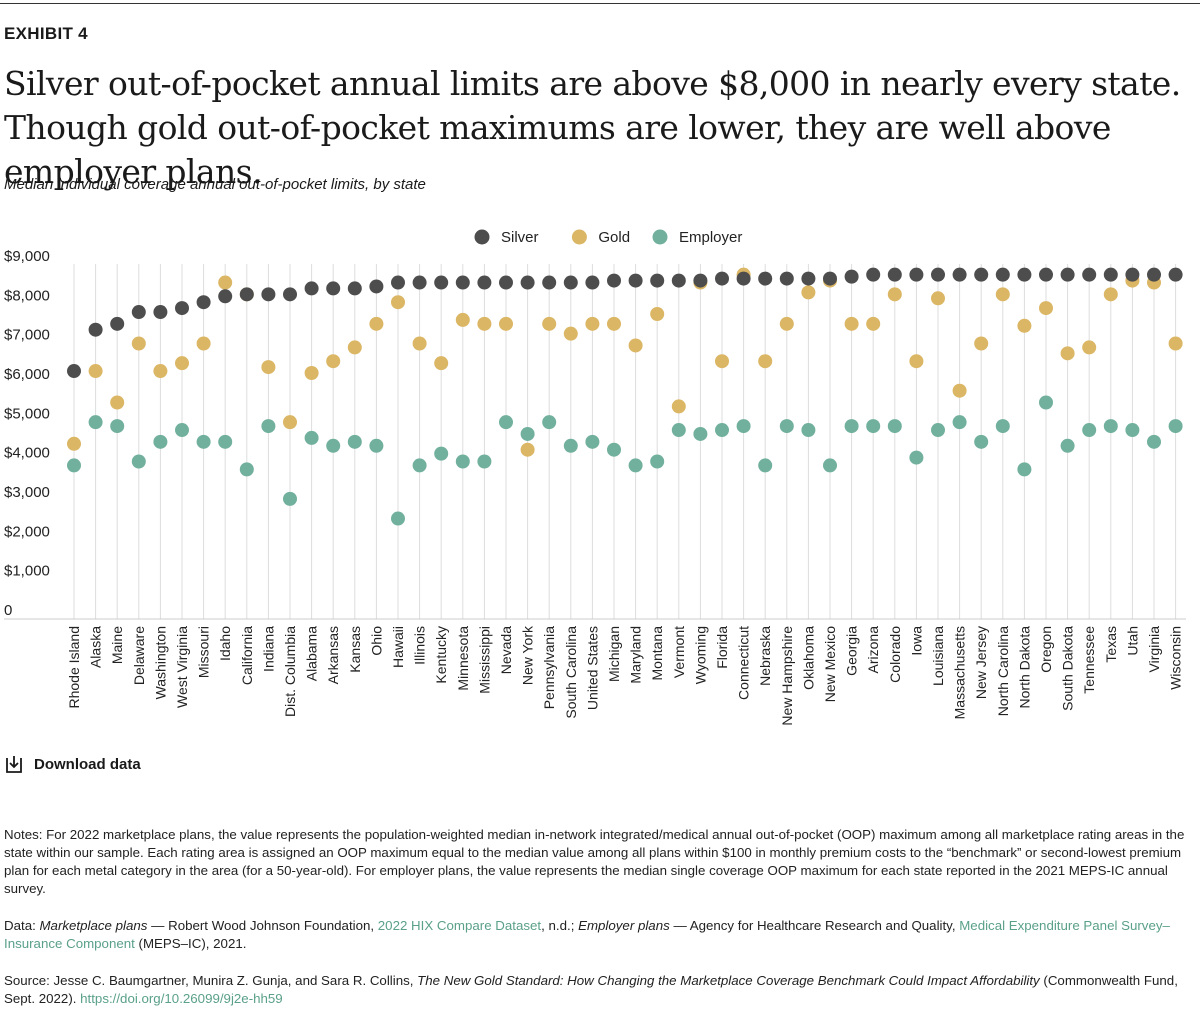 The image size is (1200, 1030). Describe the element at coordinates (614, 237) in the screenshot. I see `legend-label-gold: Gold` at that location.